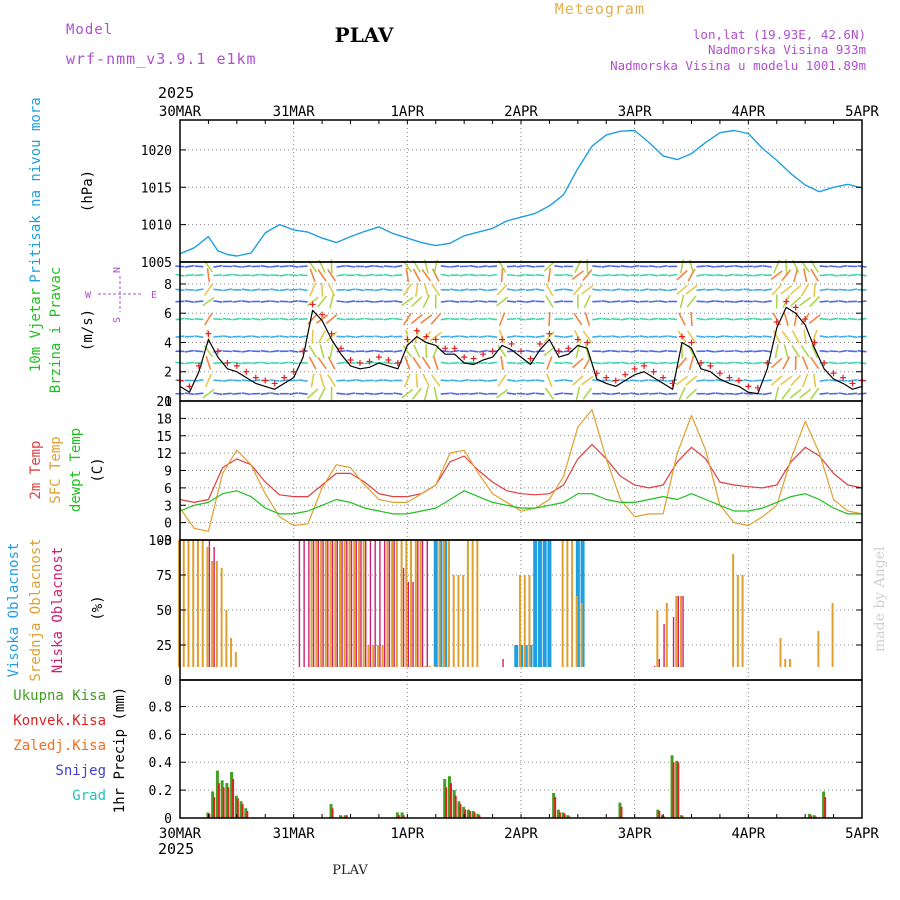  What do you see at coordinates (350, 870) in the screenshot?
I see `footer-station: PLAV` at bounding box center [350, 870].